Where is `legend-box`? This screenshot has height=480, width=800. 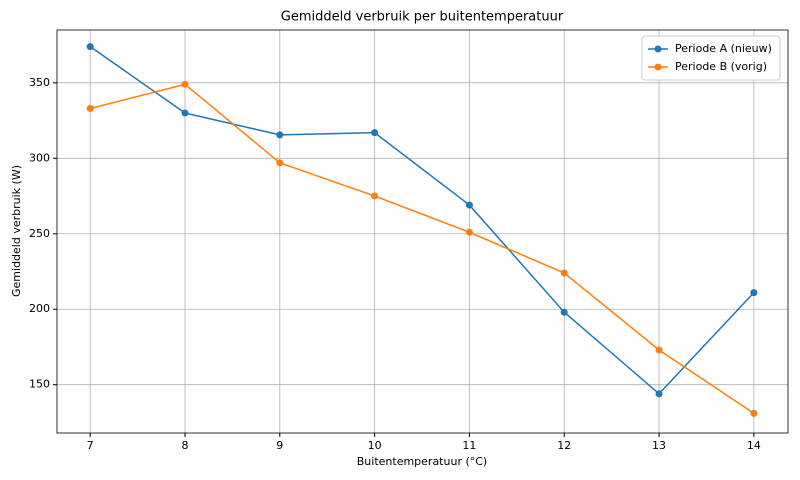 legend-box is located at coordinates (711, 58).